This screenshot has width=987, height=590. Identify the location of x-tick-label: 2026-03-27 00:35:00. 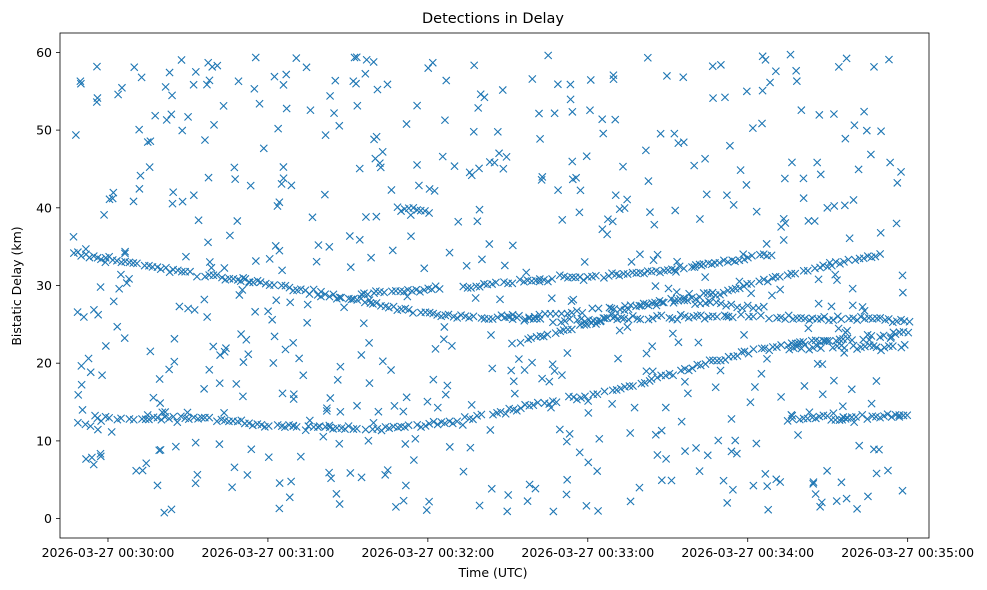
(907, 552).